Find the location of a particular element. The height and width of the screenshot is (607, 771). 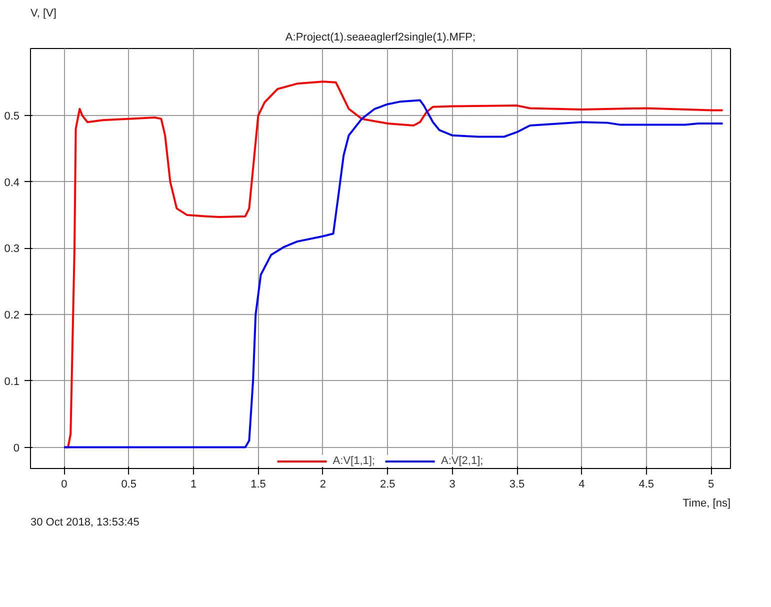

y-tick-label: 0.3 is located at coordinates (12, 249).